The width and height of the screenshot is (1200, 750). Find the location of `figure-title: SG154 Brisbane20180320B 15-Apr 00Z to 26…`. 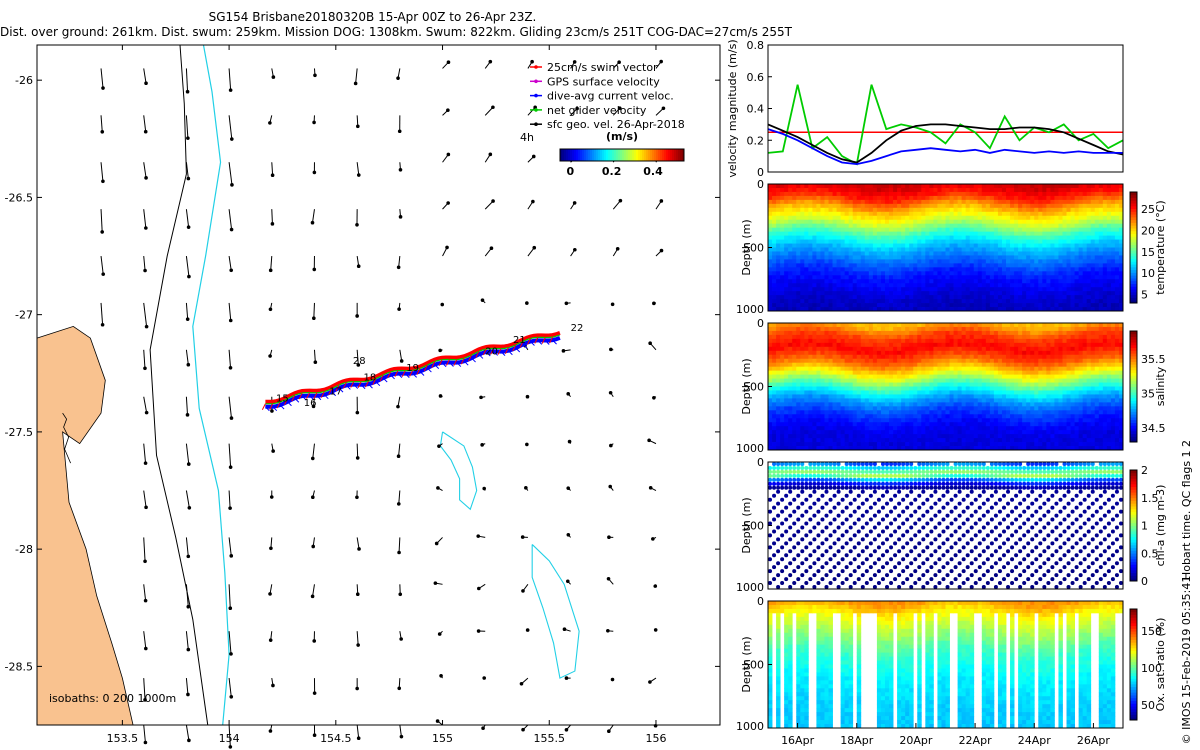

figure-title: SG154 Brisbane20180320B 15-Apr 00Z to 26… is located at coordinates (372, 17).